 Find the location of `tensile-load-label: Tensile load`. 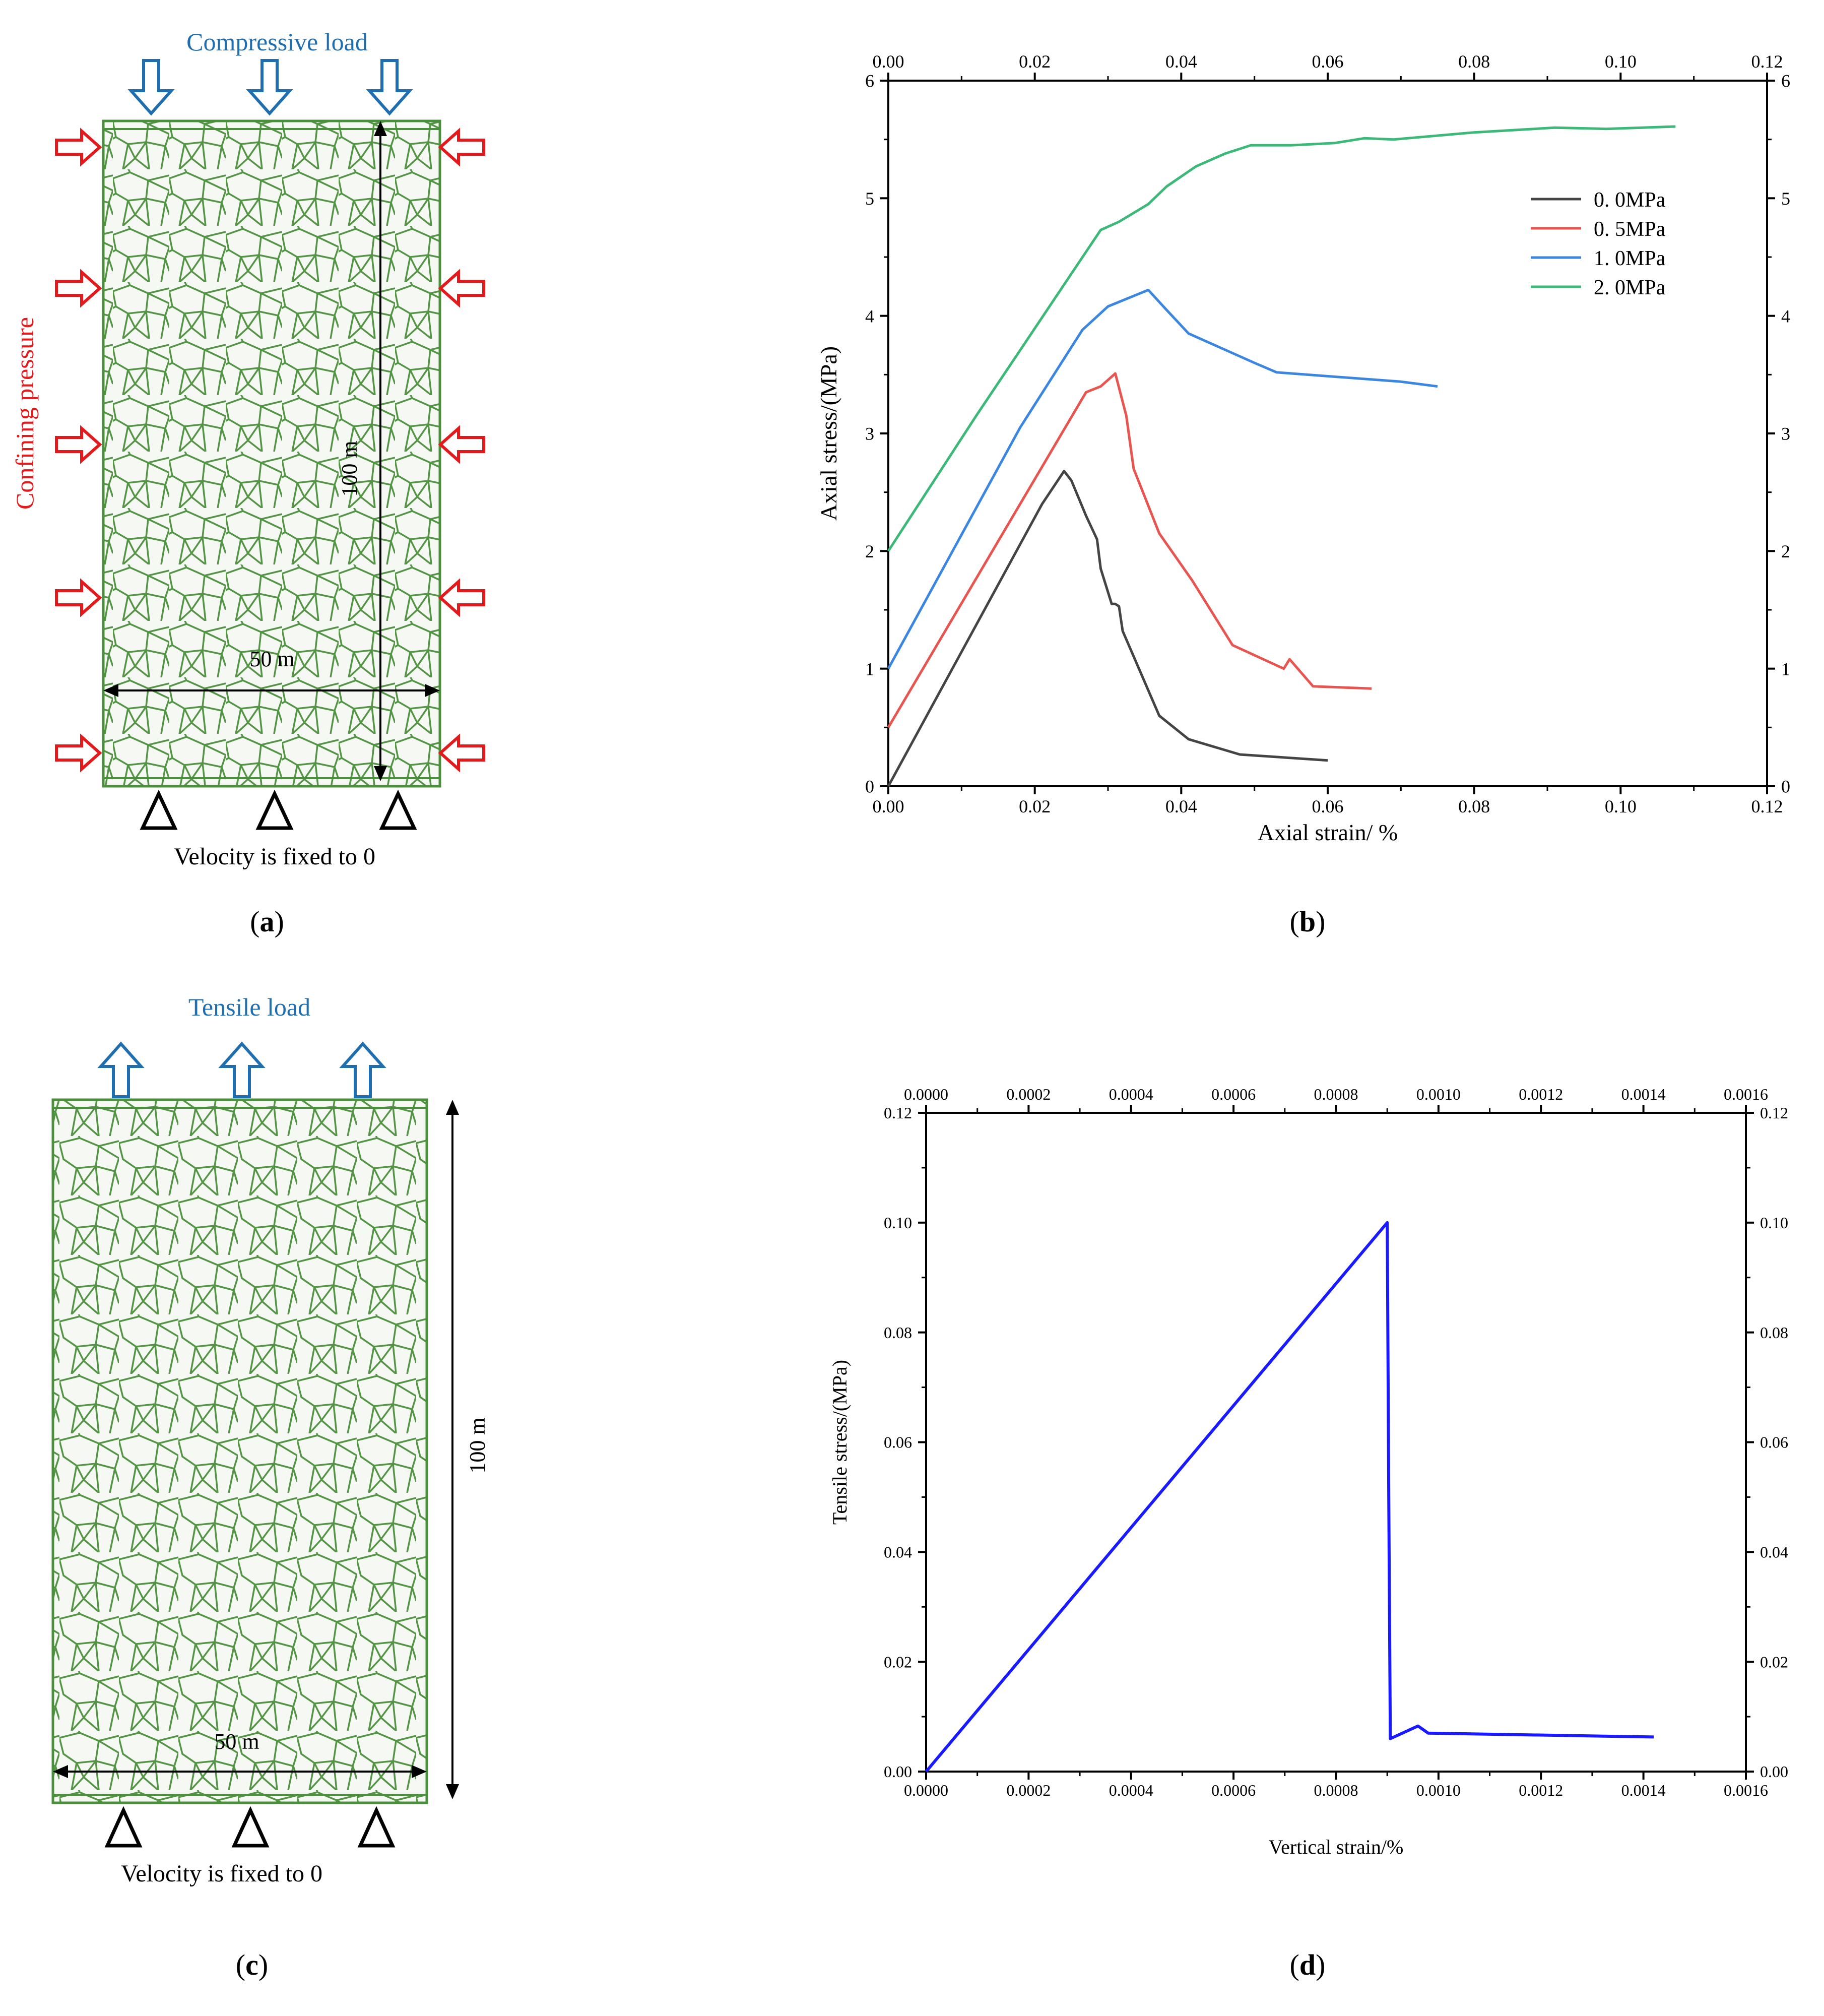

tensile-load-label: Tensile load is located at coordinates (249, 1007).